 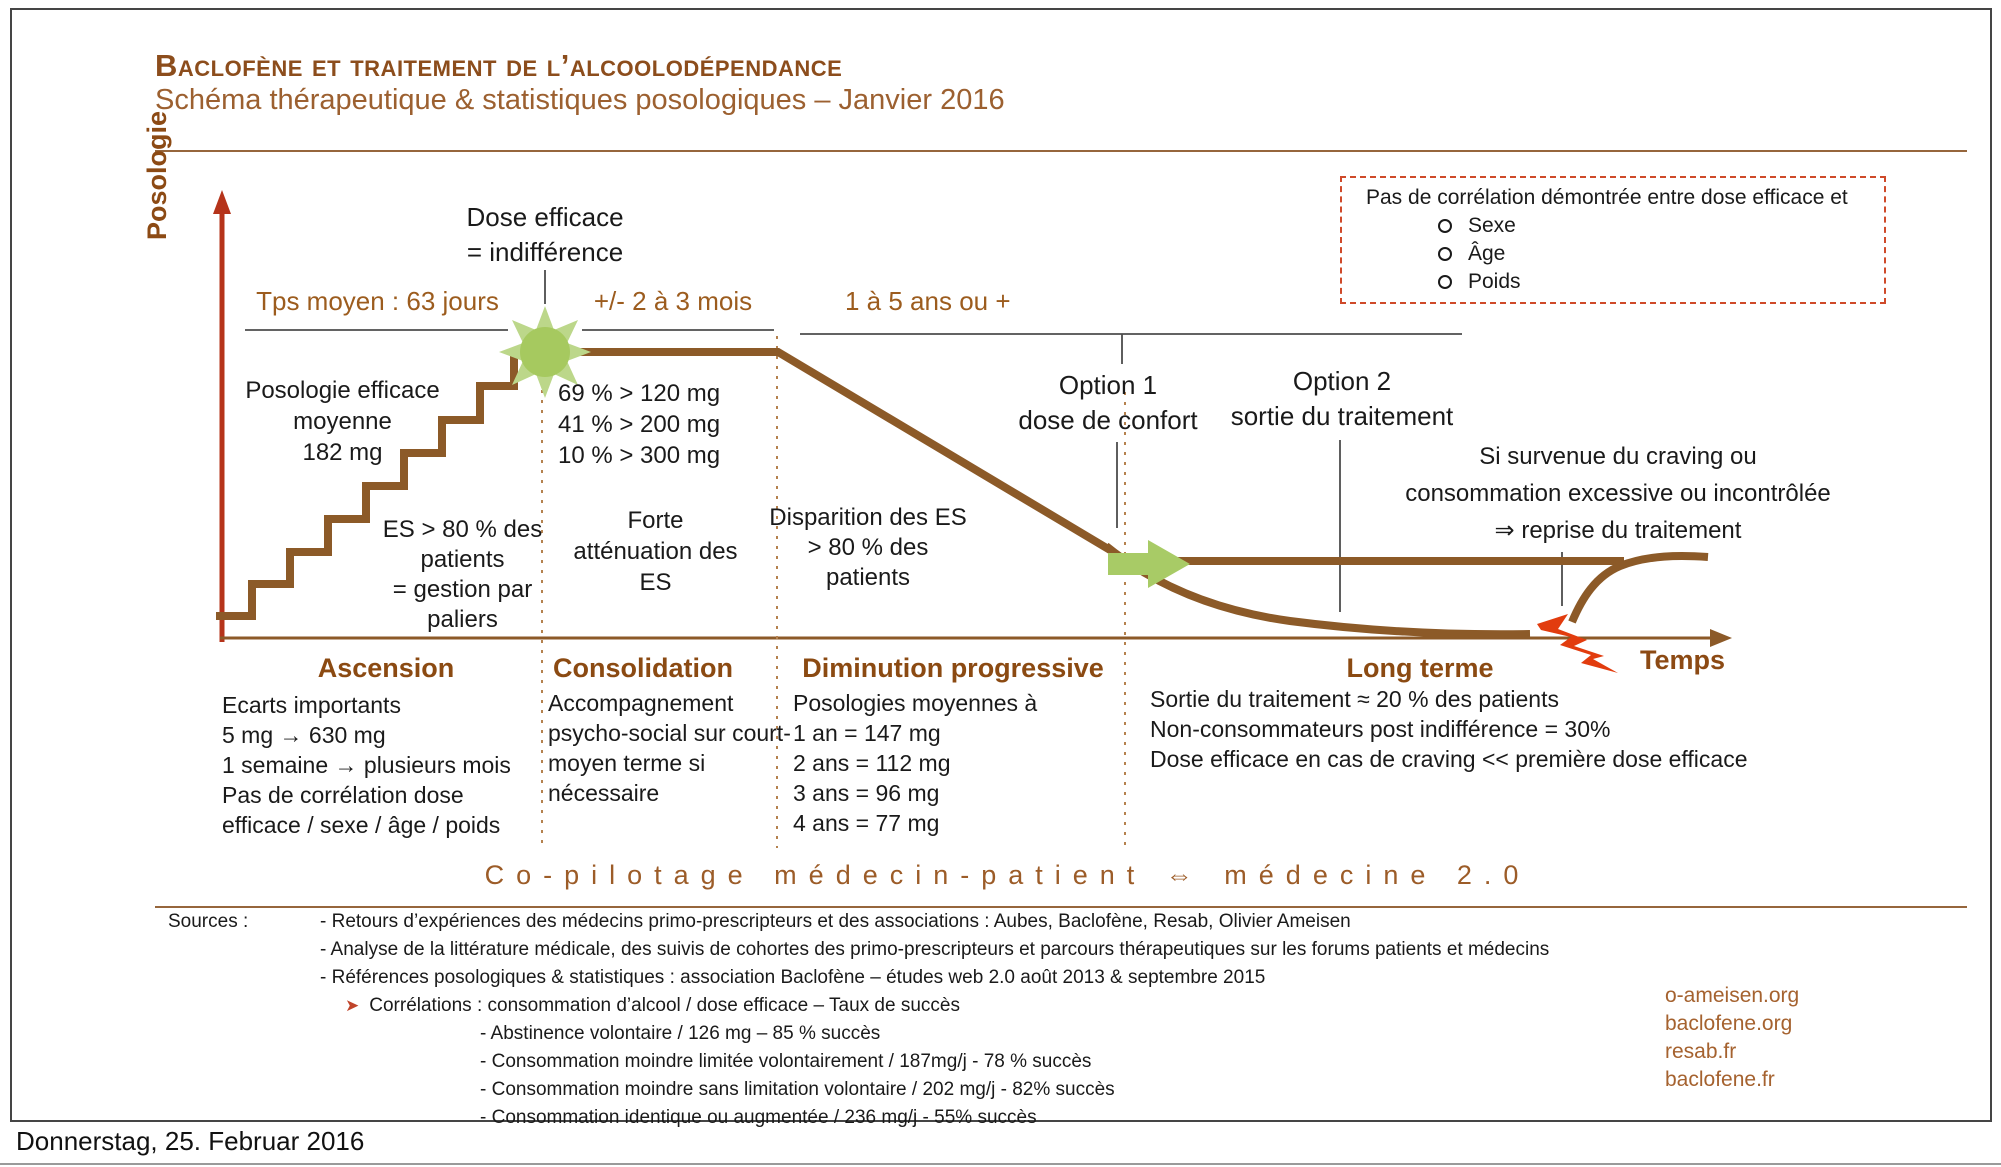 What do you see at coordinates (1492, 225) in the screenshot?
I see `correlation-item-label: Sexe` at bounding box center [1492, 225].